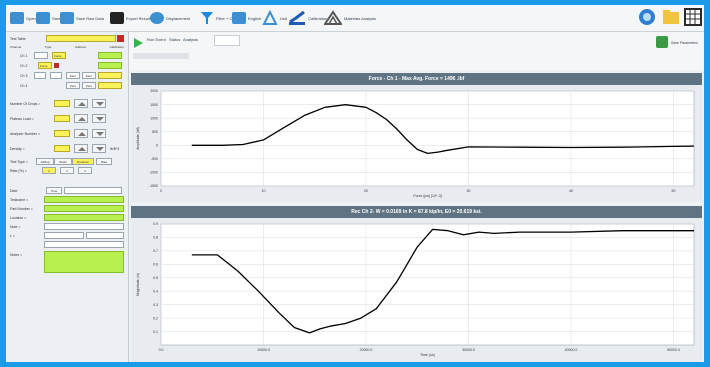  I want to click on location-field, so click(84, 217).